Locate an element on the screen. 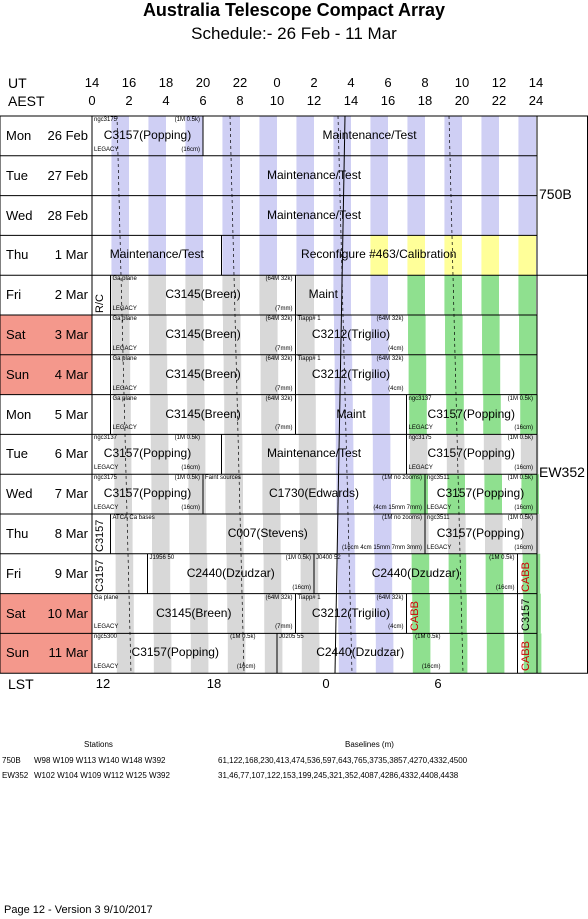  lst-tick: 6 is located at coordinates (438, 683).